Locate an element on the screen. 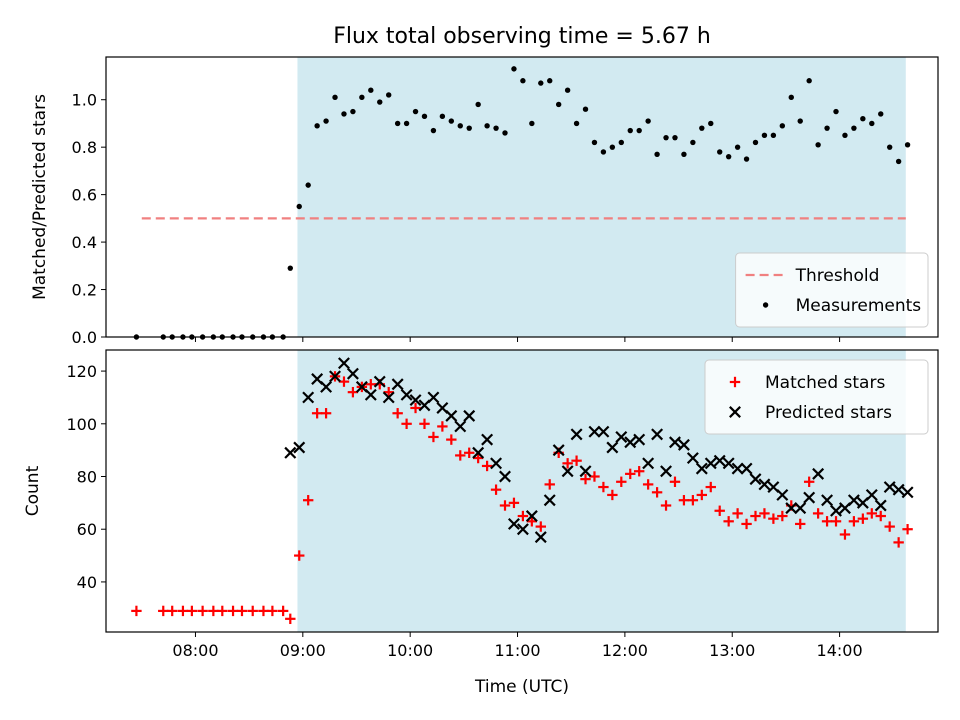  x-tick-label: 11:00 is located at coordinates (517, 650).